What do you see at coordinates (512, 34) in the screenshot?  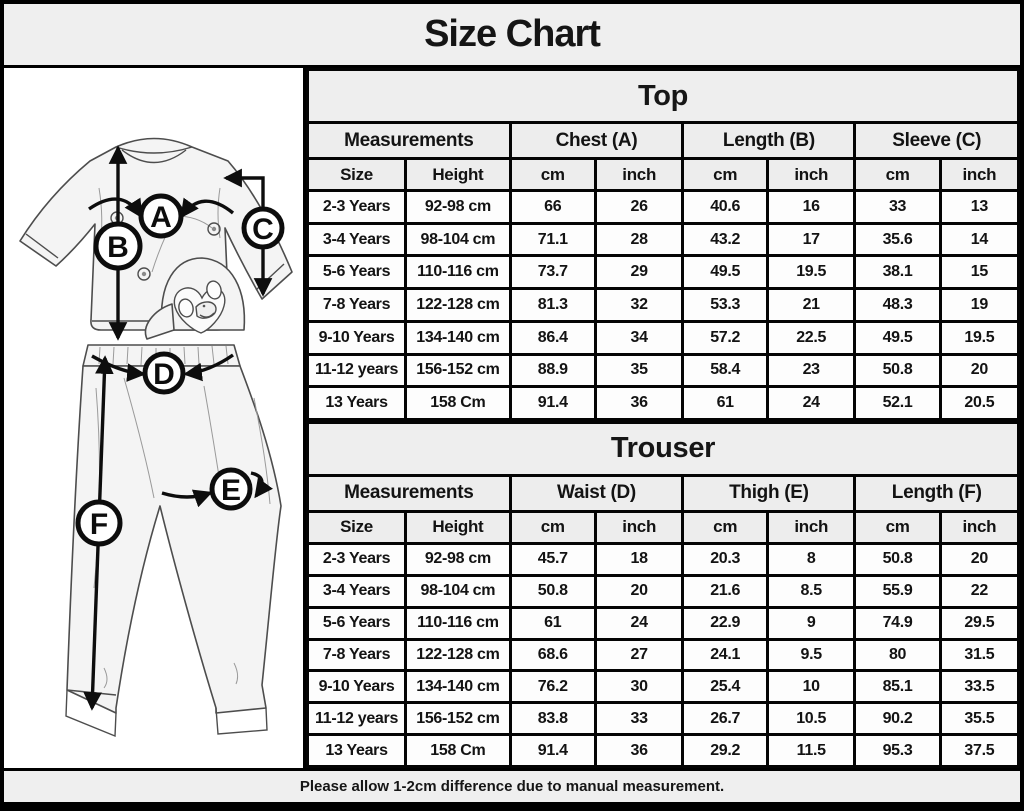 I see `page-title: Size Chart` at bounding box center [512, 34].